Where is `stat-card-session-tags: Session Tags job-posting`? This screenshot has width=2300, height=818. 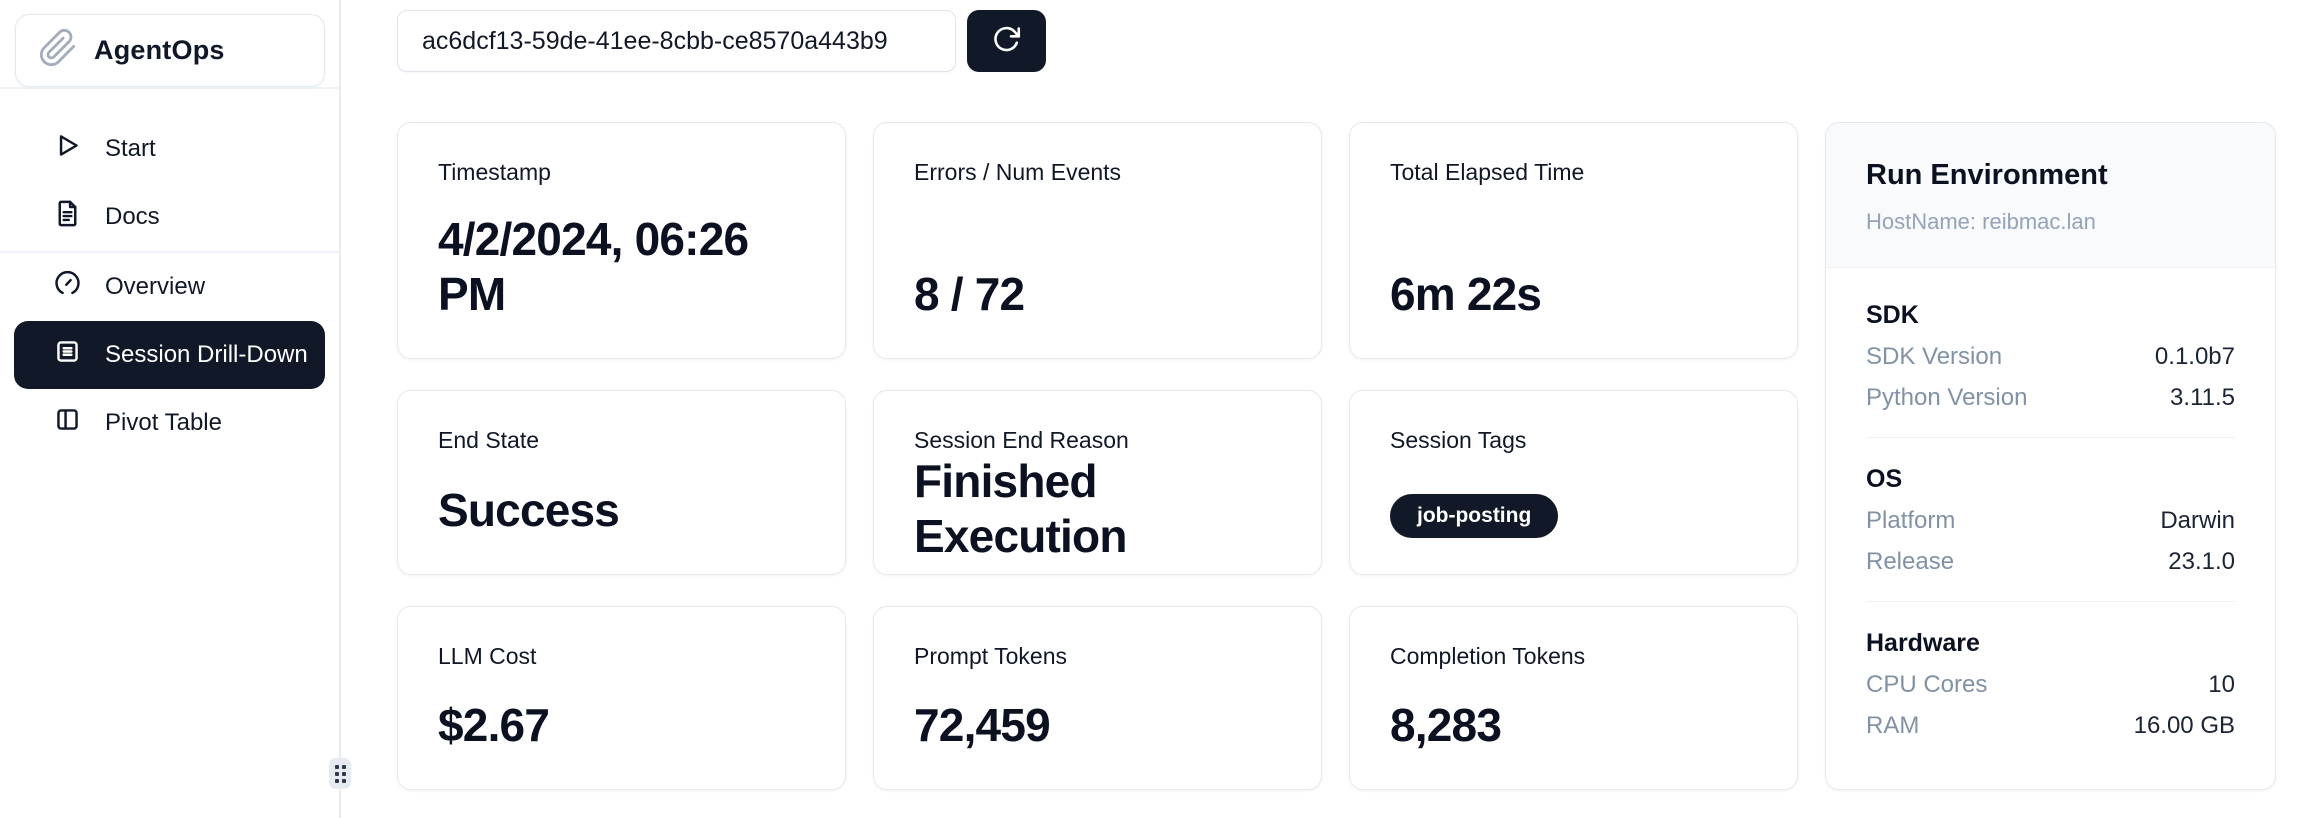
stat-card-session-tags: Session Tags job-posting is located at coordinates (1573, 482).